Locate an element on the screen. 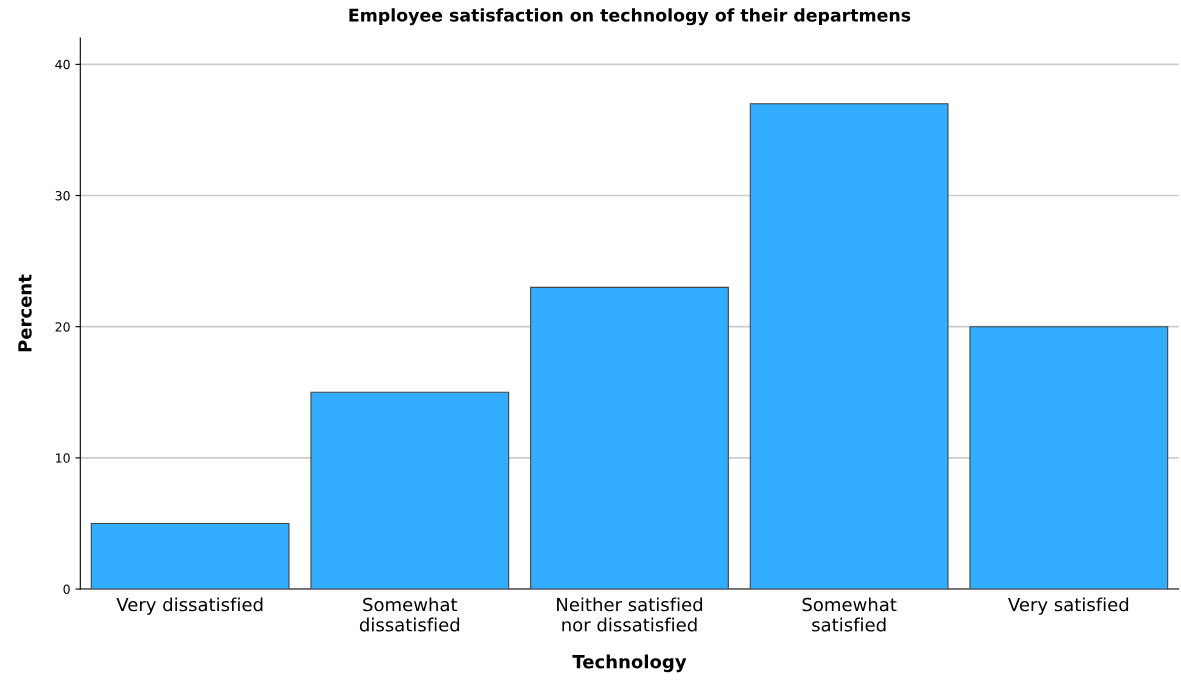 The image size is (1181, 693). y-tick-label: 20 is located at coordinates (62, 327).